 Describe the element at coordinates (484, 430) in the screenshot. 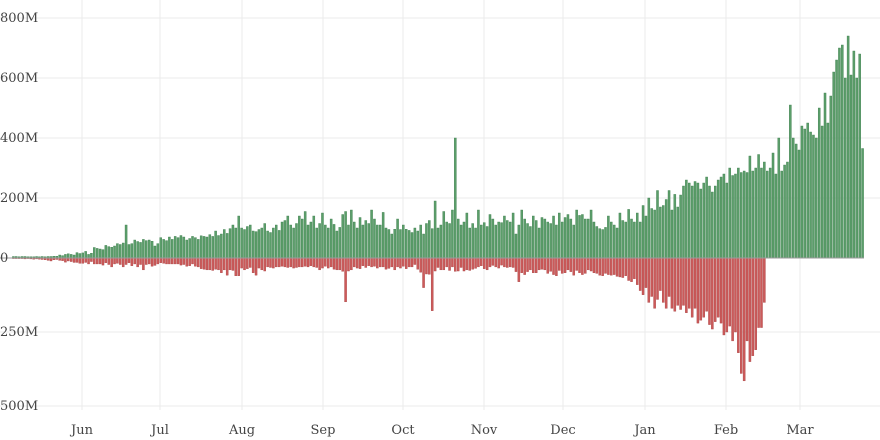

I see `x-tick-label: Nov` at that location.